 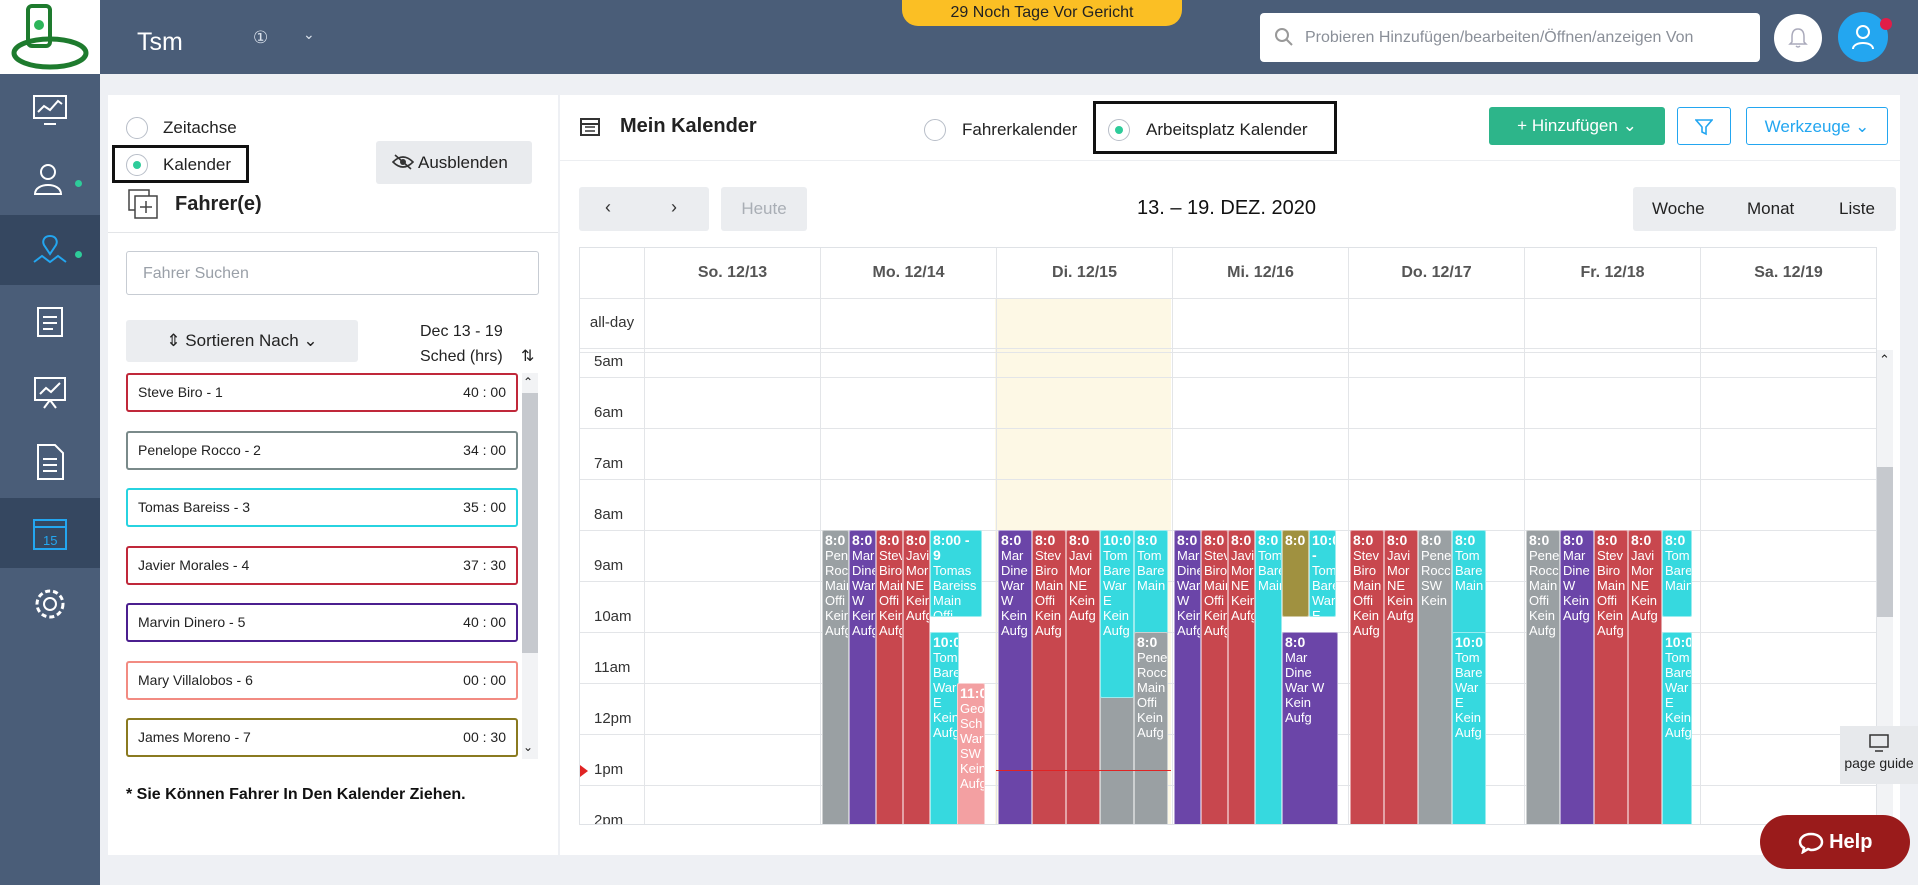 I want to click on today-button: Heute, so click(x=764, y=209).